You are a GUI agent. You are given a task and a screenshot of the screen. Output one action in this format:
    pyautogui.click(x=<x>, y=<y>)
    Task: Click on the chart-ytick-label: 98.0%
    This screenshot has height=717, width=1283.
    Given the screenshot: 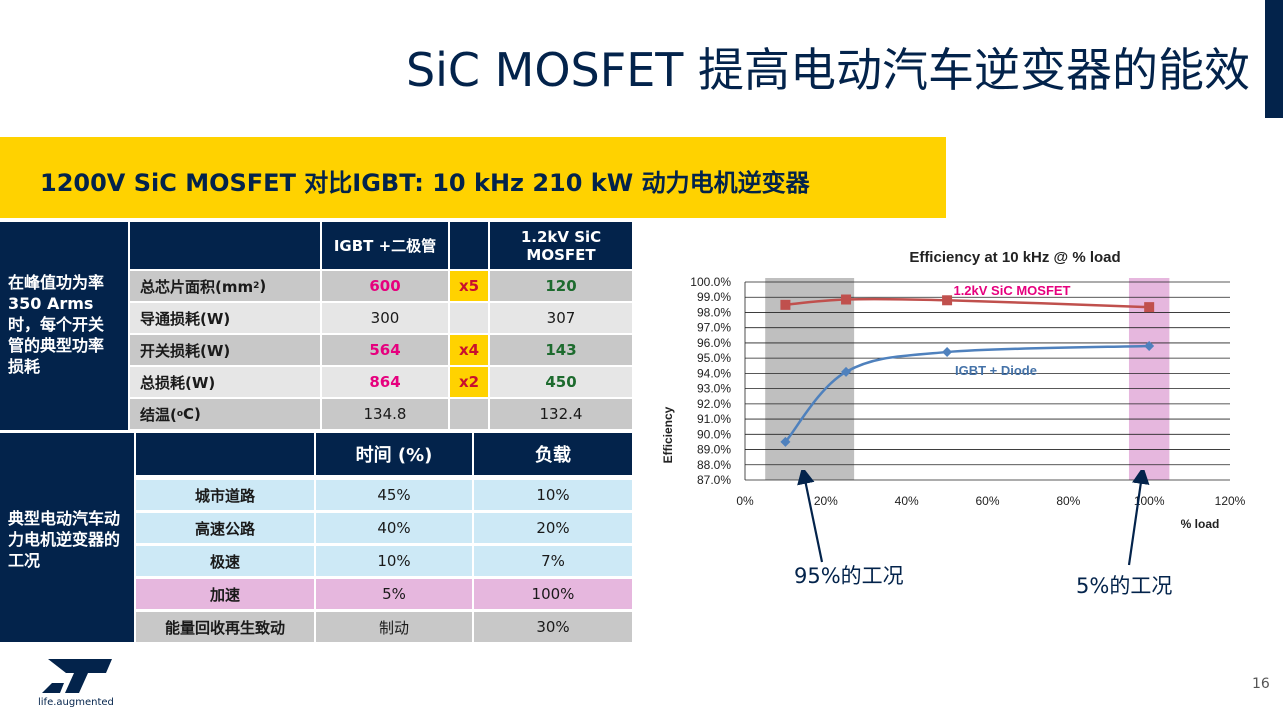 What is the action you would take?
    pyautogui.click(x=714, y=312)
    